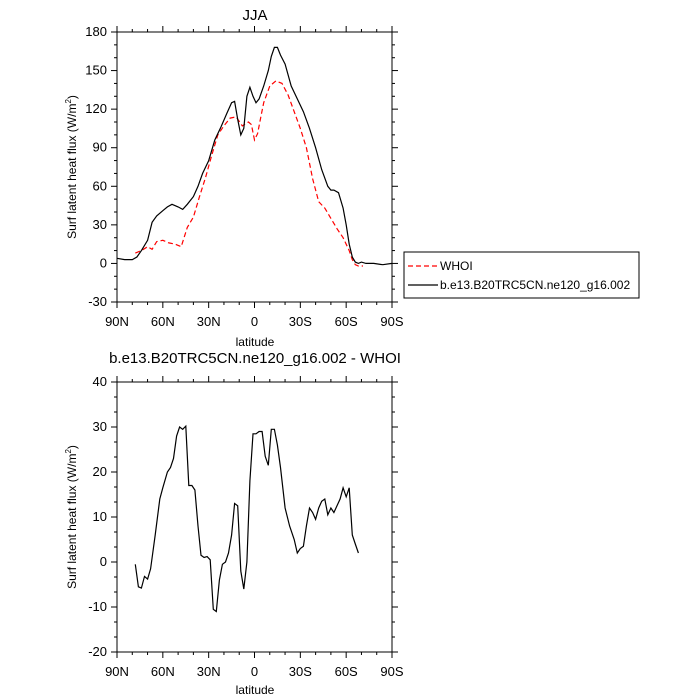 This screenshot has height=700, width=700. What do you see at coordinates (100, 426) in the screenshot?
I see `bottom-ytick-label: 30` at bounding box center [100, 426].